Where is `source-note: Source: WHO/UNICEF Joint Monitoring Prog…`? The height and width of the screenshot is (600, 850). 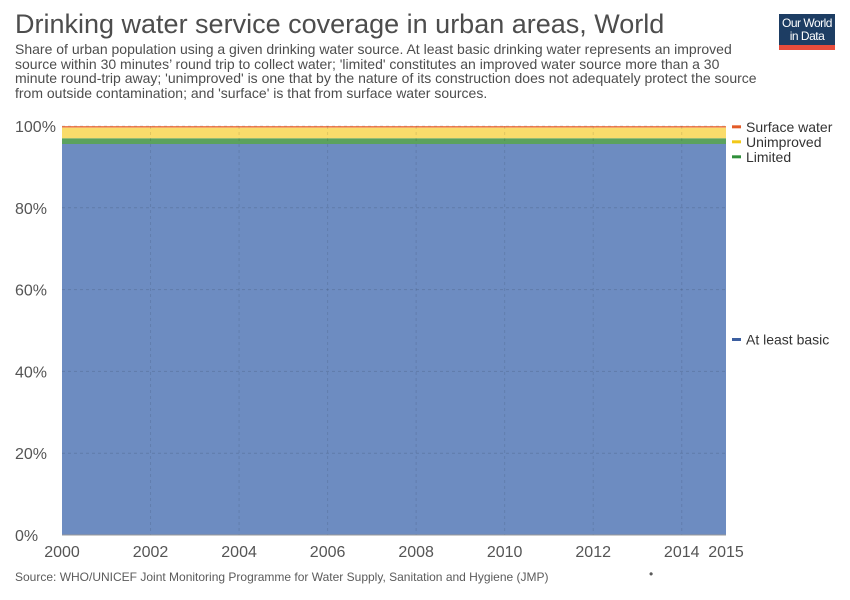
source-note: Source: WHO/UNICEF Joint Monitoring Prog… is located at coordinates (282, 577).